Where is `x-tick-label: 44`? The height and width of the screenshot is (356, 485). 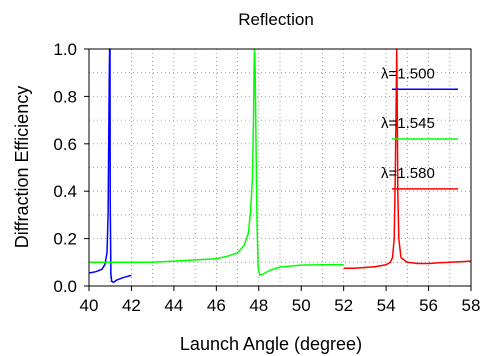
x-tick-label: 44 is located at coordinates (173, 305).